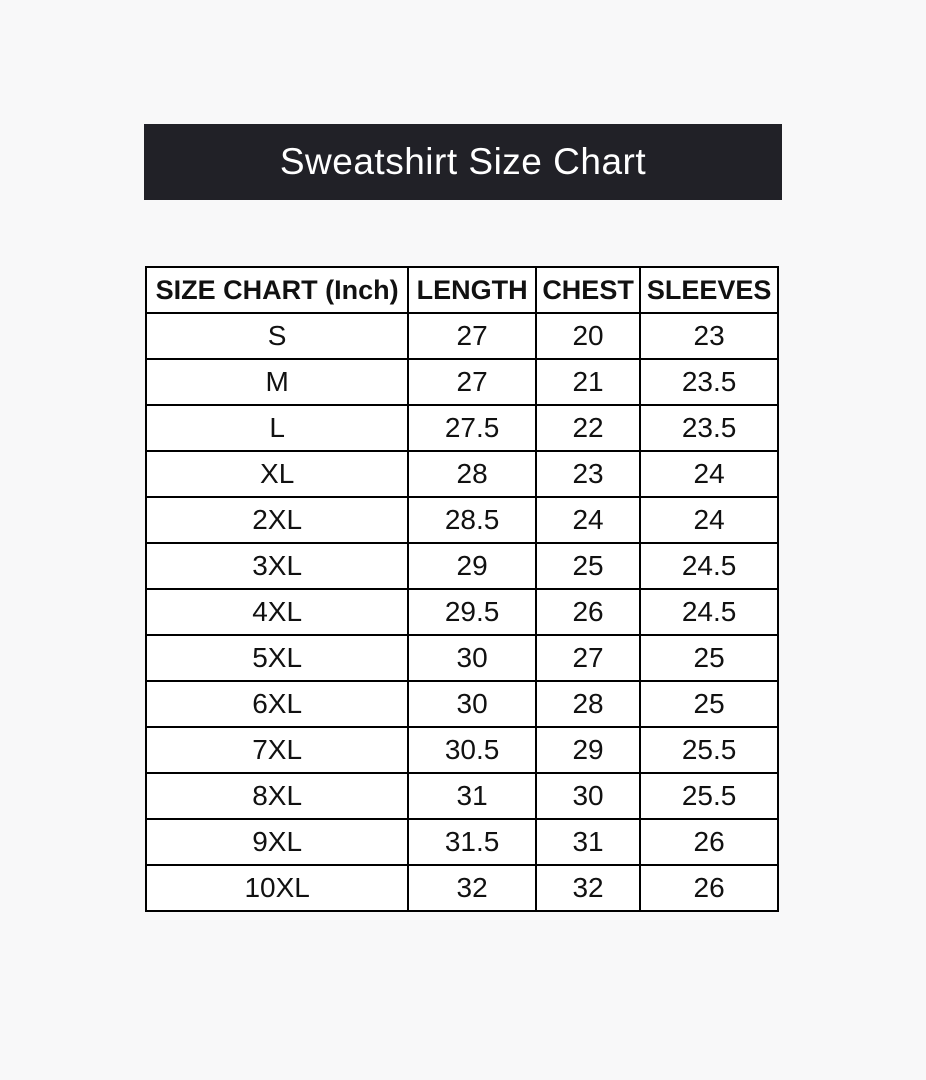 This screenshot has width=926, height=1080. I want to click on size-cell: M, so click(277, 382).